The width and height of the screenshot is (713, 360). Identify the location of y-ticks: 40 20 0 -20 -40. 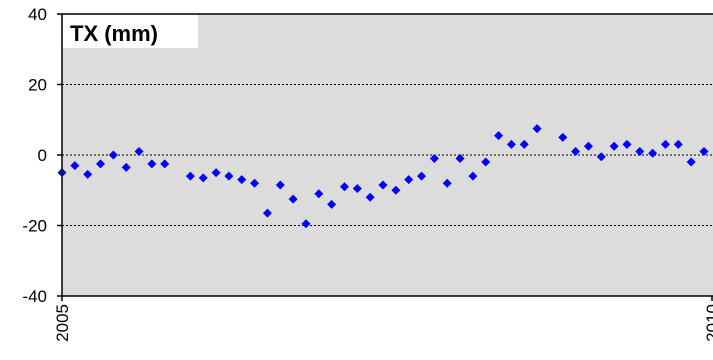
(42, 155).